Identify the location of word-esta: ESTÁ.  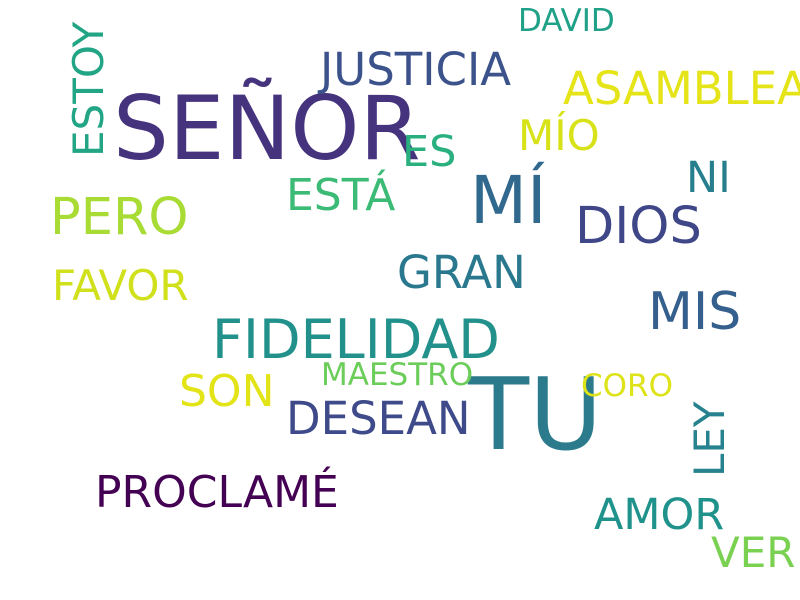
(341, 195).